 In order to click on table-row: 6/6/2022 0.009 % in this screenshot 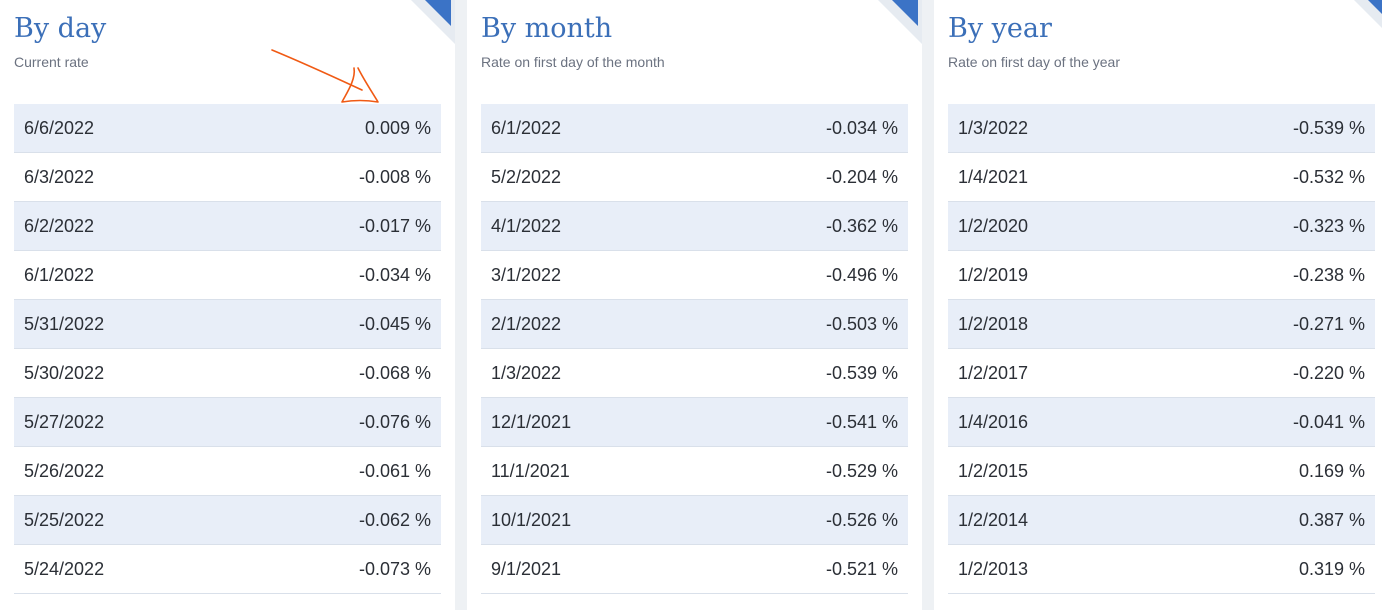, I will do `click(227, 128)`.